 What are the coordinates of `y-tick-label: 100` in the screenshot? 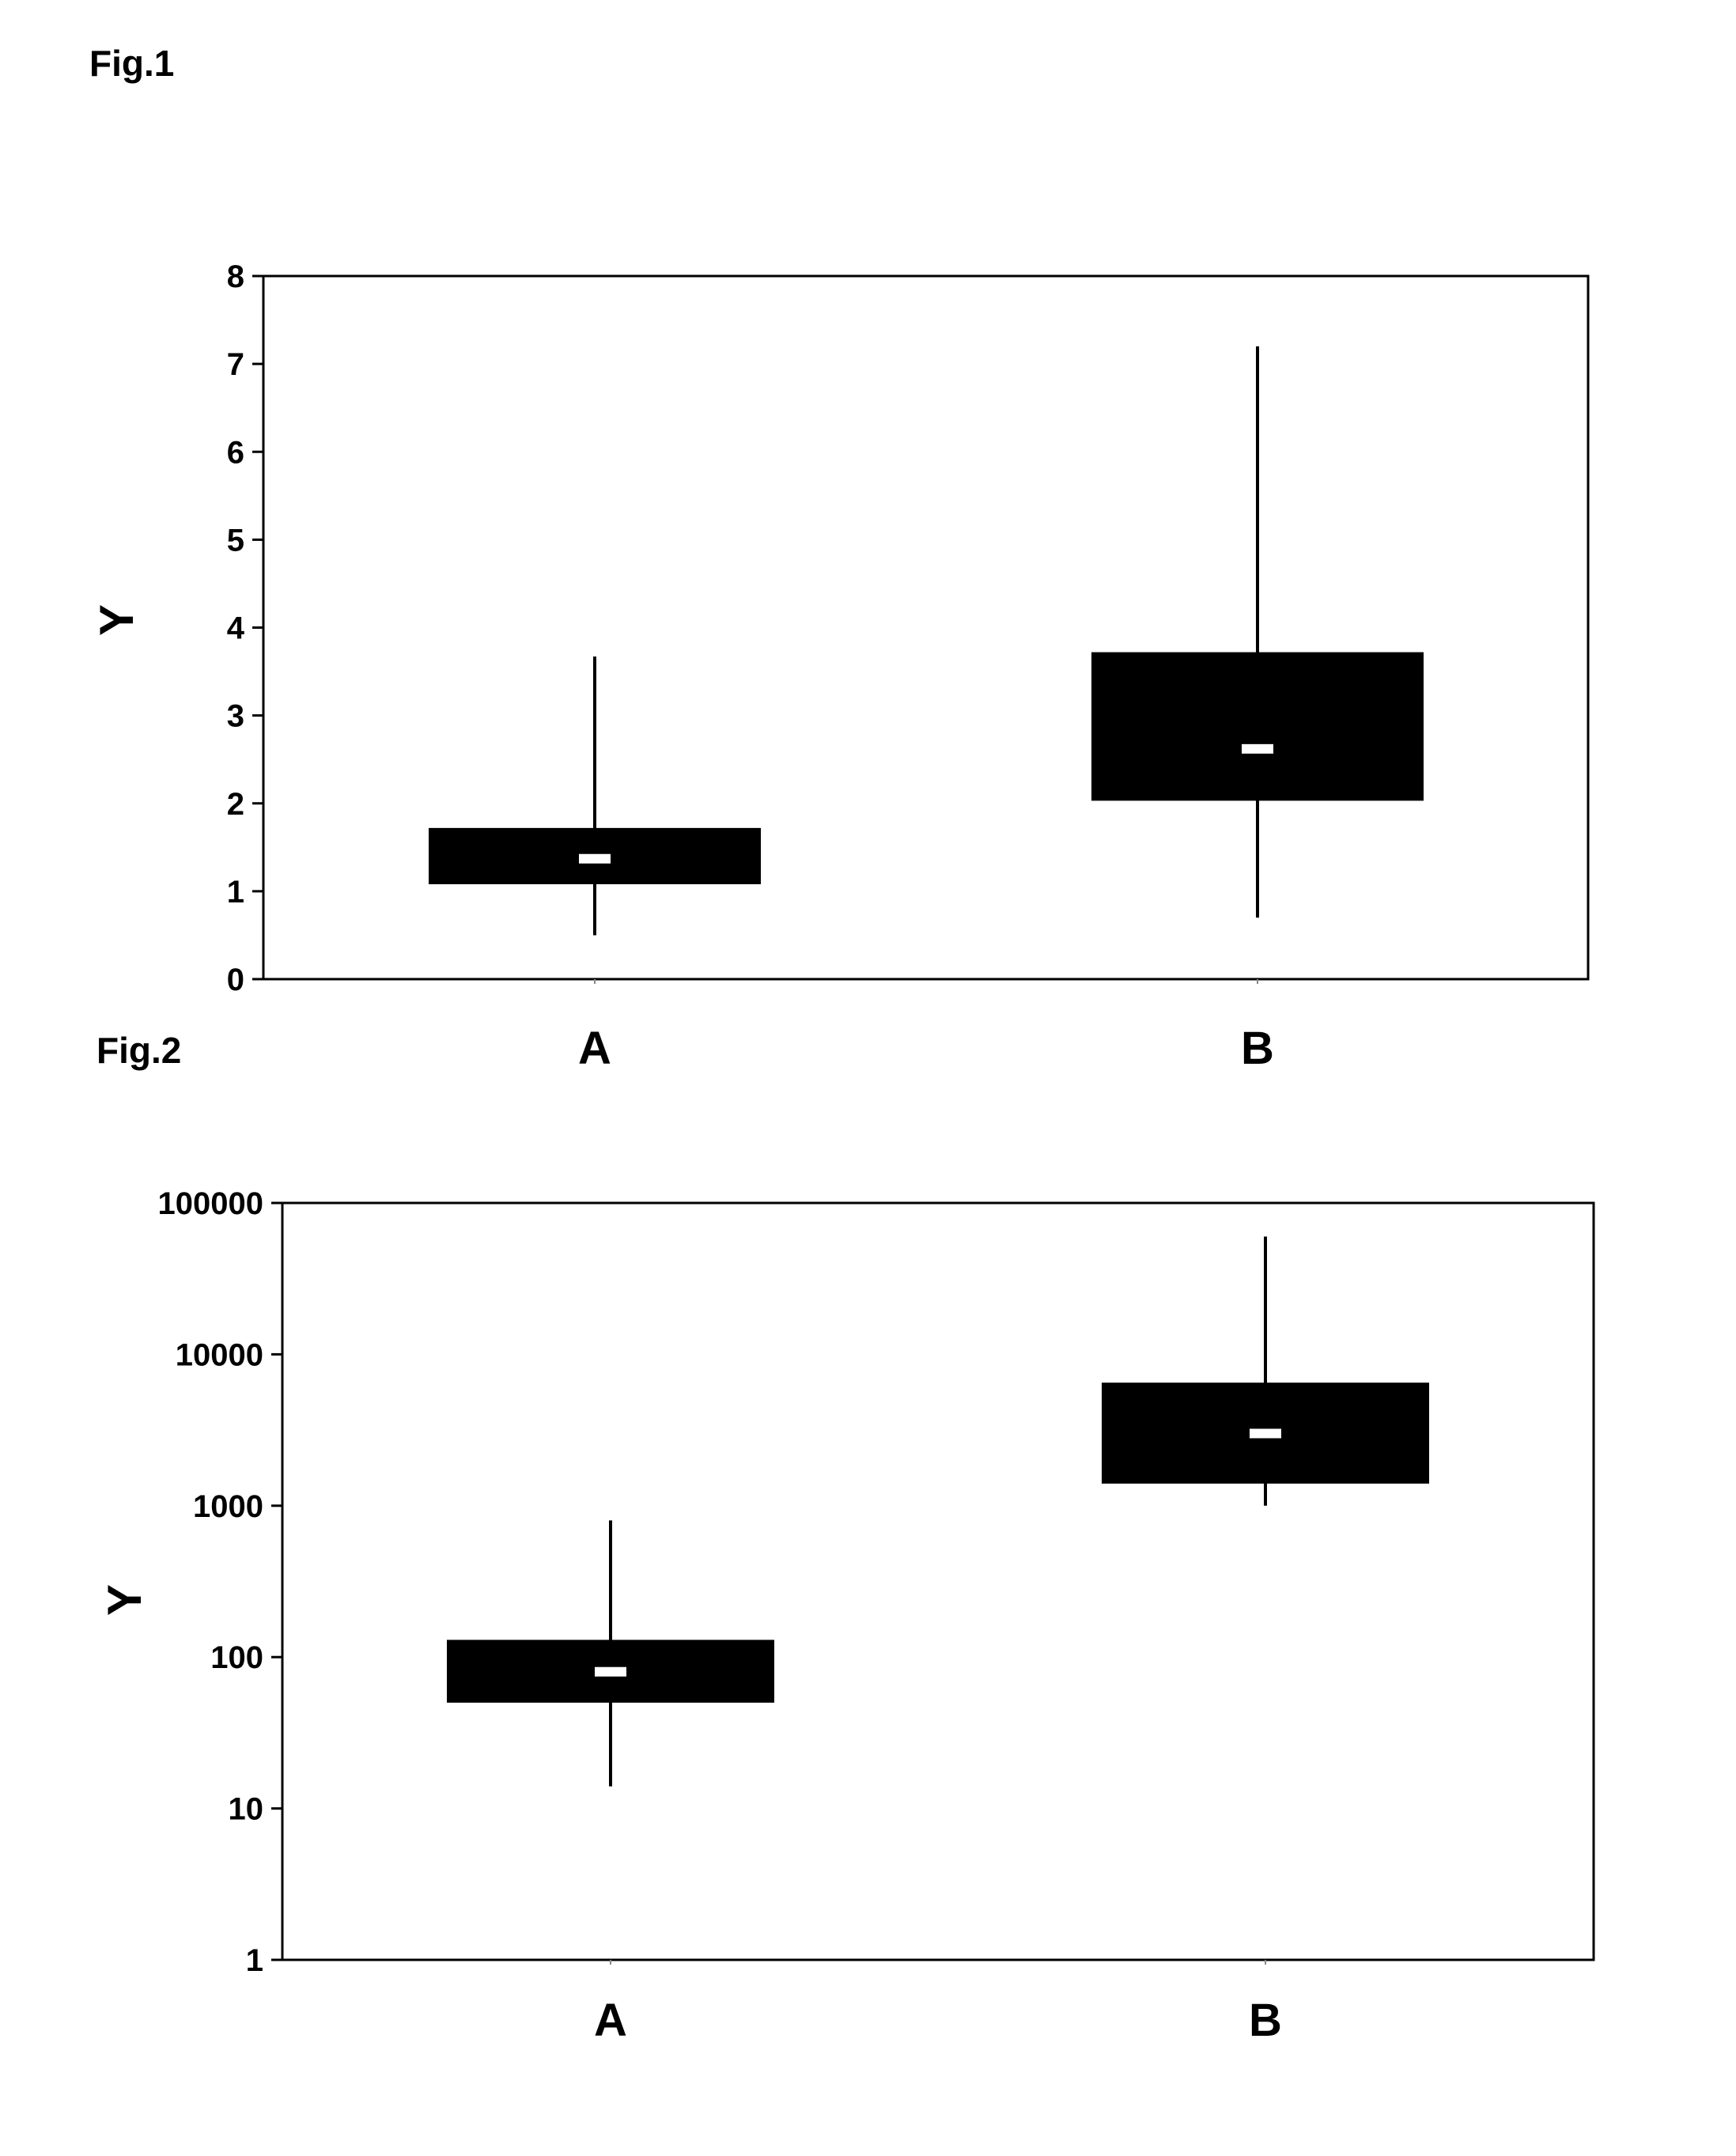 It's located at (237, 1658).